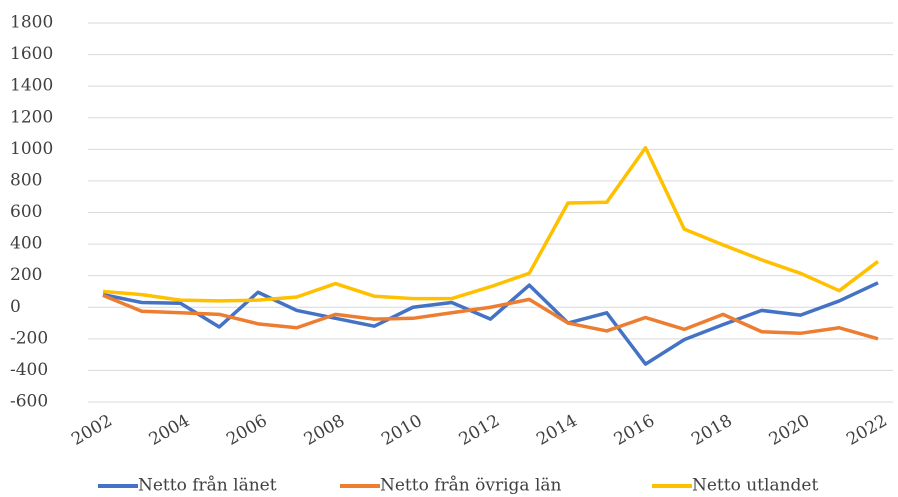 This screenshot has height=497, width=898. Describe the element at coordinates (31, 149) in the screenshot. I see `y-tick-label: 1000` at that location.